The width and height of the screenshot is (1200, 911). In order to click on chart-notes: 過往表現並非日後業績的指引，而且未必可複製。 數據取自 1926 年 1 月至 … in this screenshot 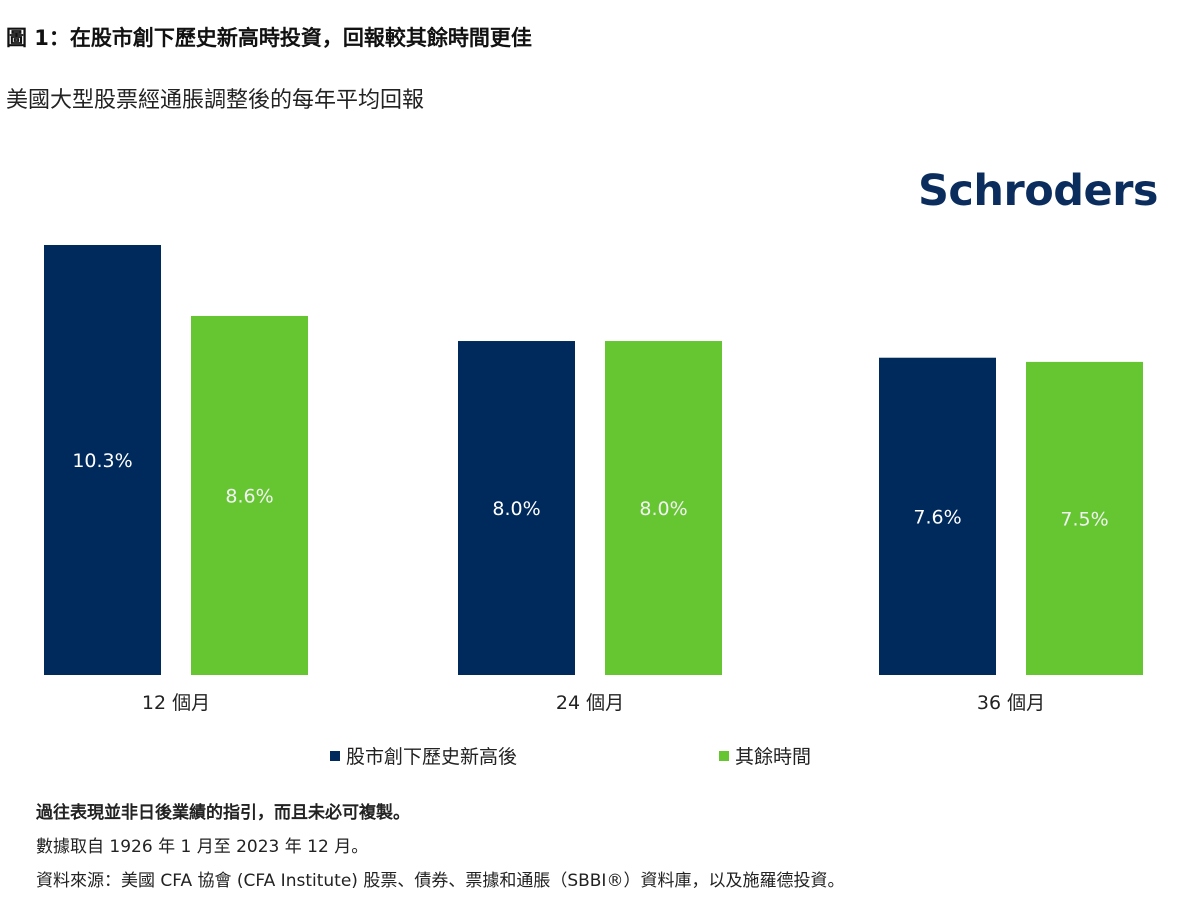, I will do `click(440, 847)`.